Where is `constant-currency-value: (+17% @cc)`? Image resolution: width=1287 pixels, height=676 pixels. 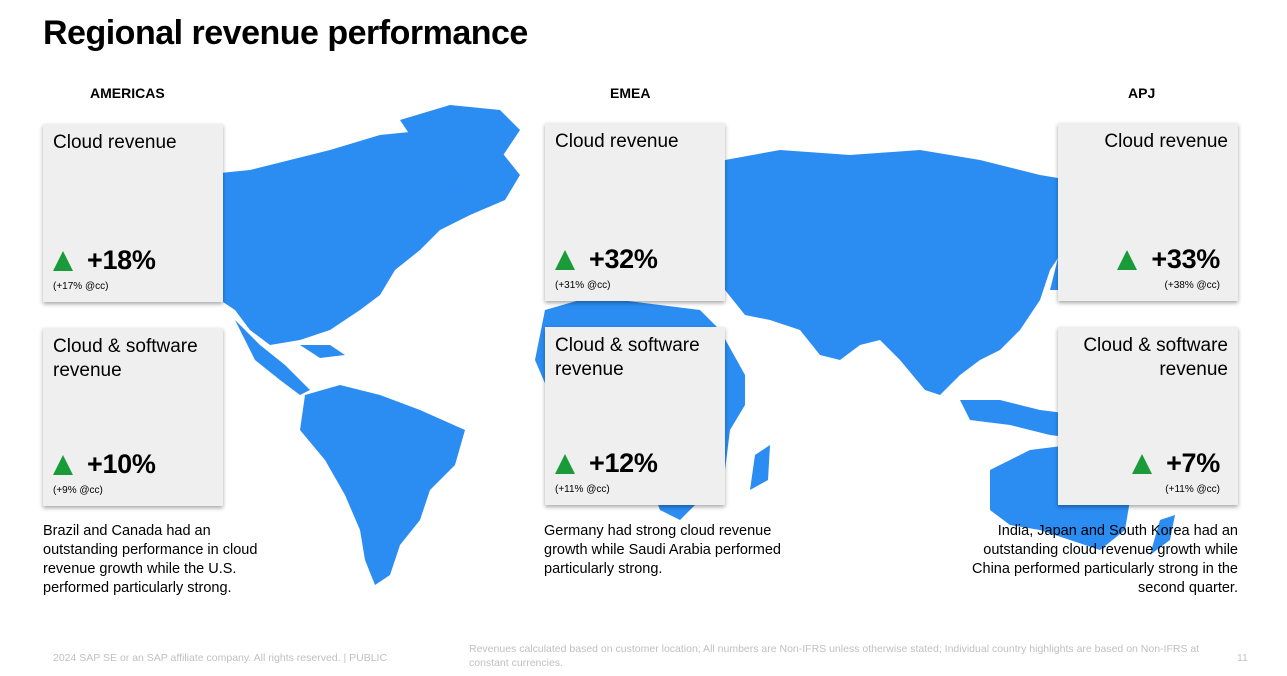 constant-currency-value: (+17% @cc) is located at coordinates (81, 286).